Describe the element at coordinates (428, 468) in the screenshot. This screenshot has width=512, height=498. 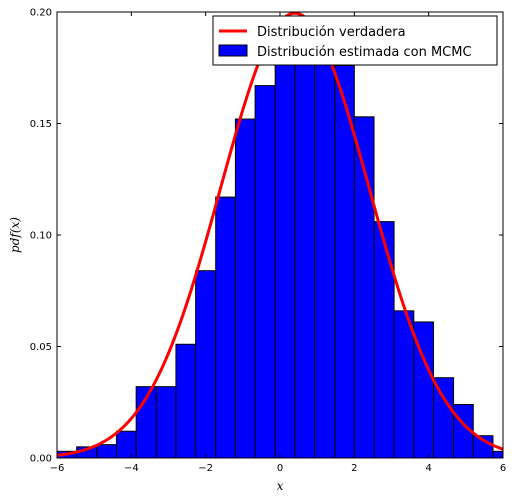
I see `x-tick-label: 4` at that location.